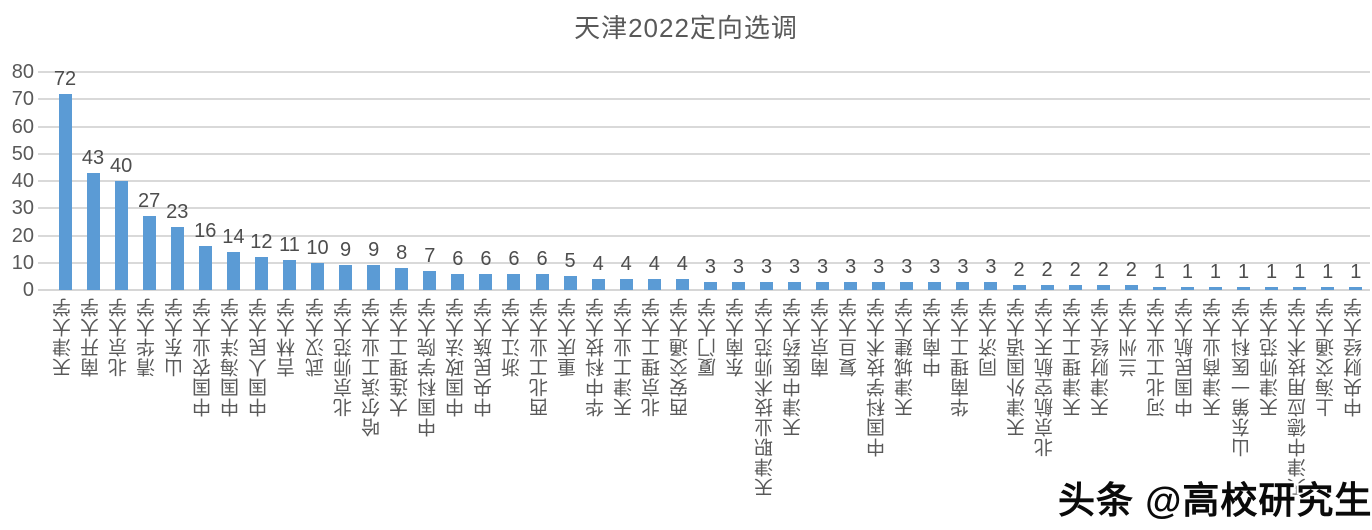 This screenshot has width=1372, height=530. What do you see at coordinates (597, 357) in the screenshot?
I see `x-category-label: 华中科技大学` at bounding box center [597, 357].